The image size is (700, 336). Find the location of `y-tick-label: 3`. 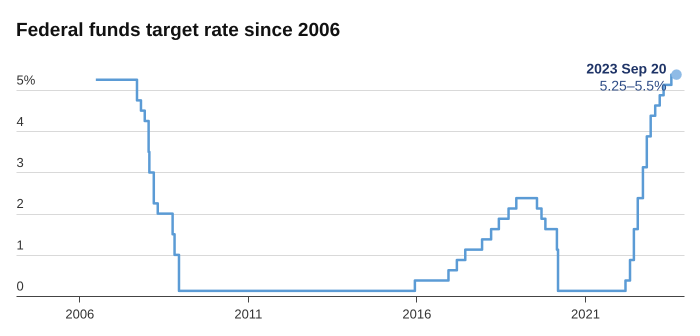

y-tick-label: 3 is located at coordinates (20, 162).